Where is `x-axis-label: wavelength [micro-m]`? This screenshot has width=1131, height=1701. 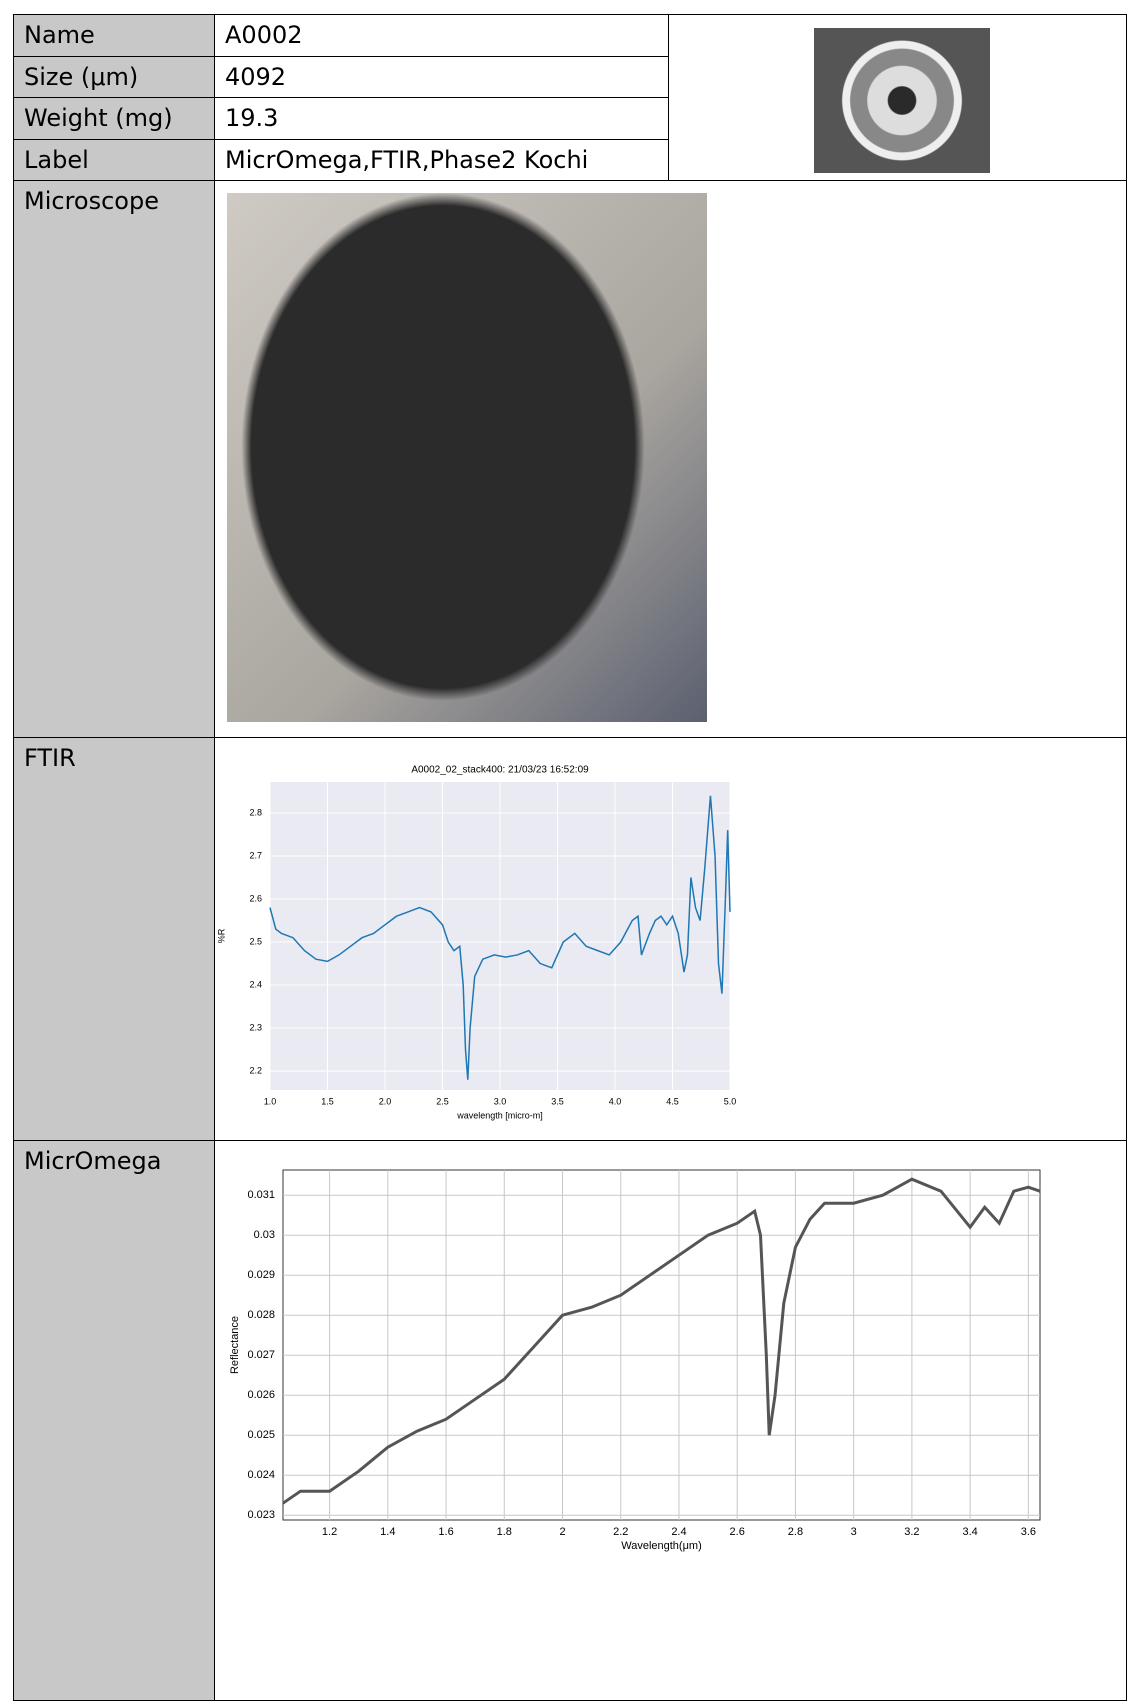
x-axis-label: wavelength [micro-m] is located at coordinates (499, 1115).